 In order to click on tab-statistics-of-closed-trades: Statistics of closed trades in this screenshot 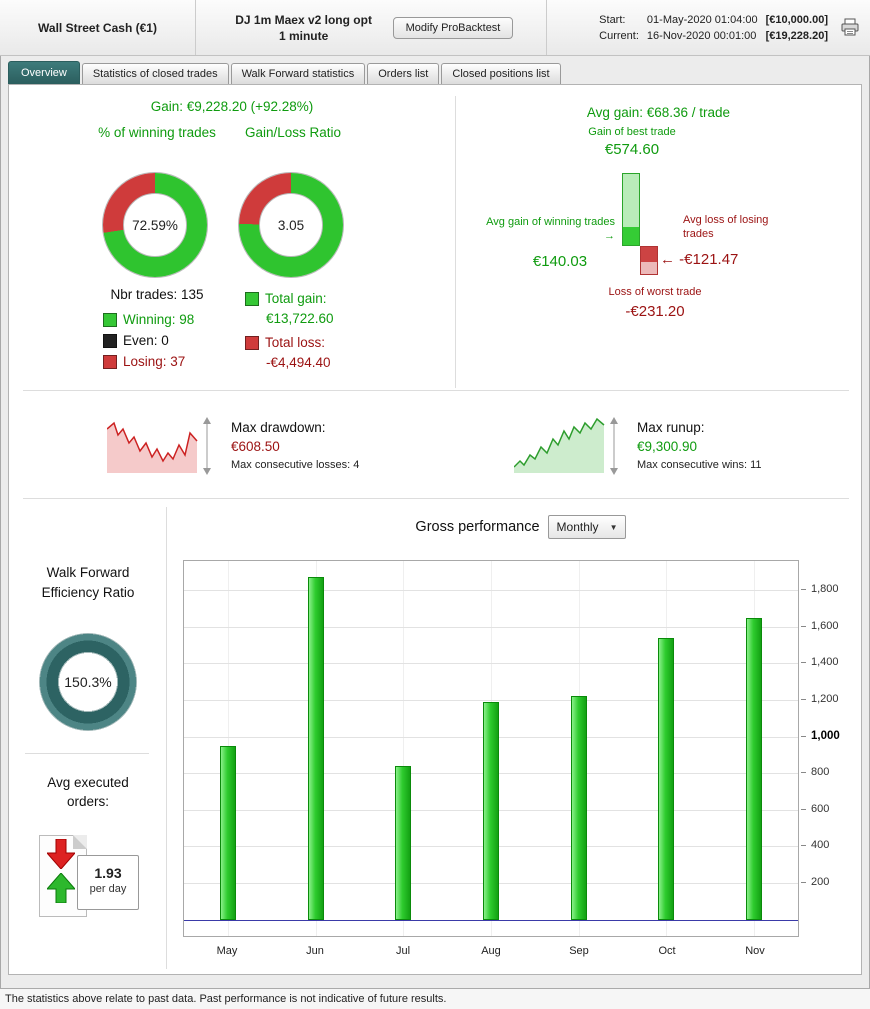, I will do `click(155, 73)`.